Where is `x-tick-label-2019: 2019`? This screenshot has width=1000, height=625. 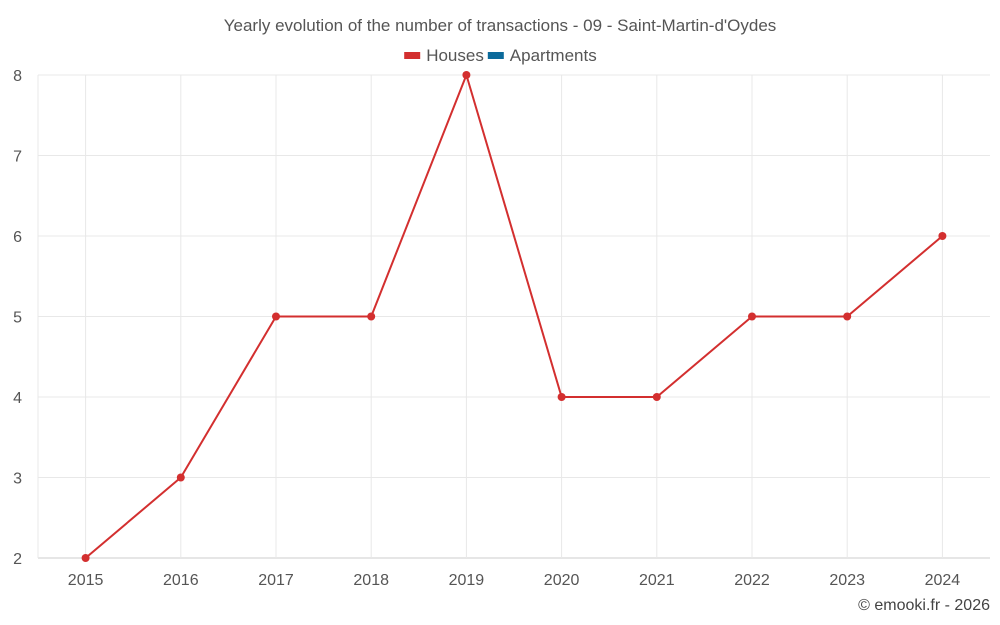
x-tick-label-2019: 2019 is located at coordinates (467, 580).